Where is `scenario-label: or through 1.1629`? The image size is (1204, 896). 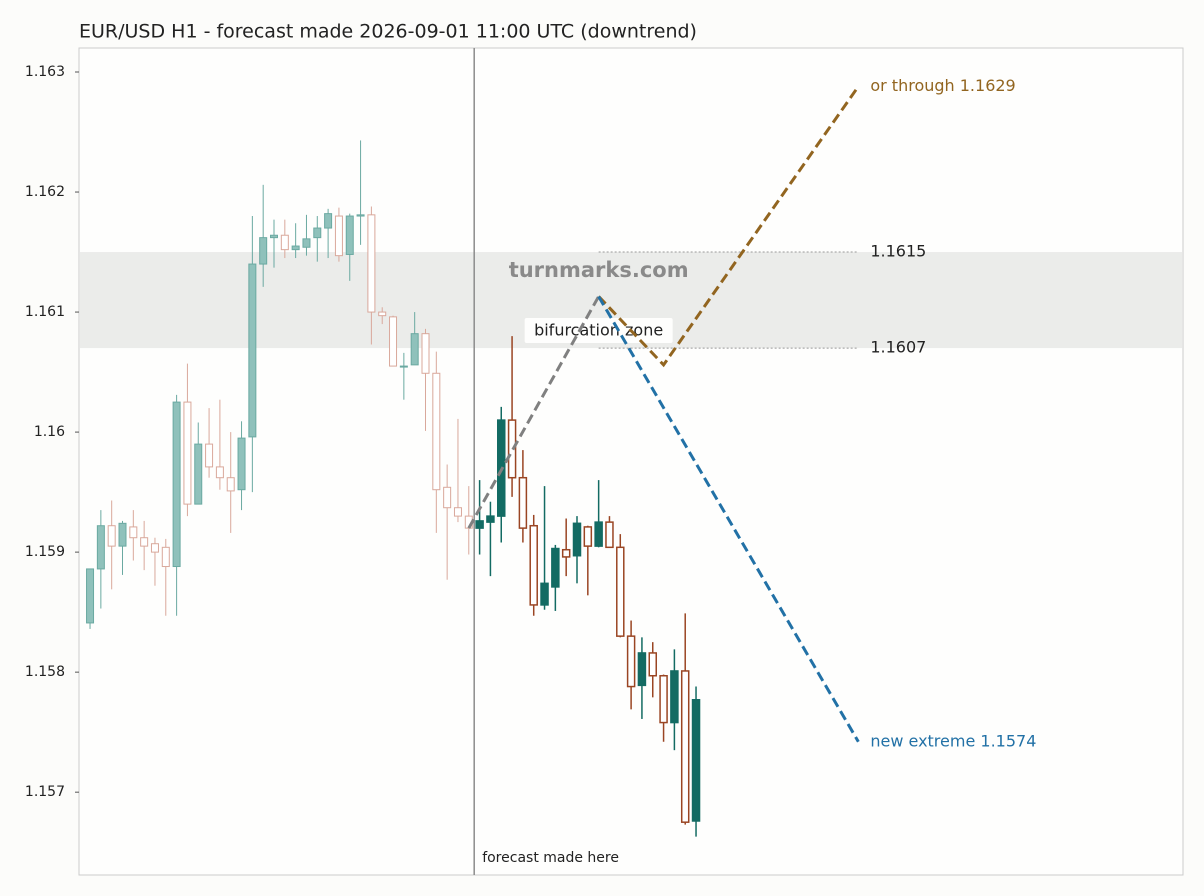 scenario-label: or through 1.1629 is located at coordinates (942, 85).